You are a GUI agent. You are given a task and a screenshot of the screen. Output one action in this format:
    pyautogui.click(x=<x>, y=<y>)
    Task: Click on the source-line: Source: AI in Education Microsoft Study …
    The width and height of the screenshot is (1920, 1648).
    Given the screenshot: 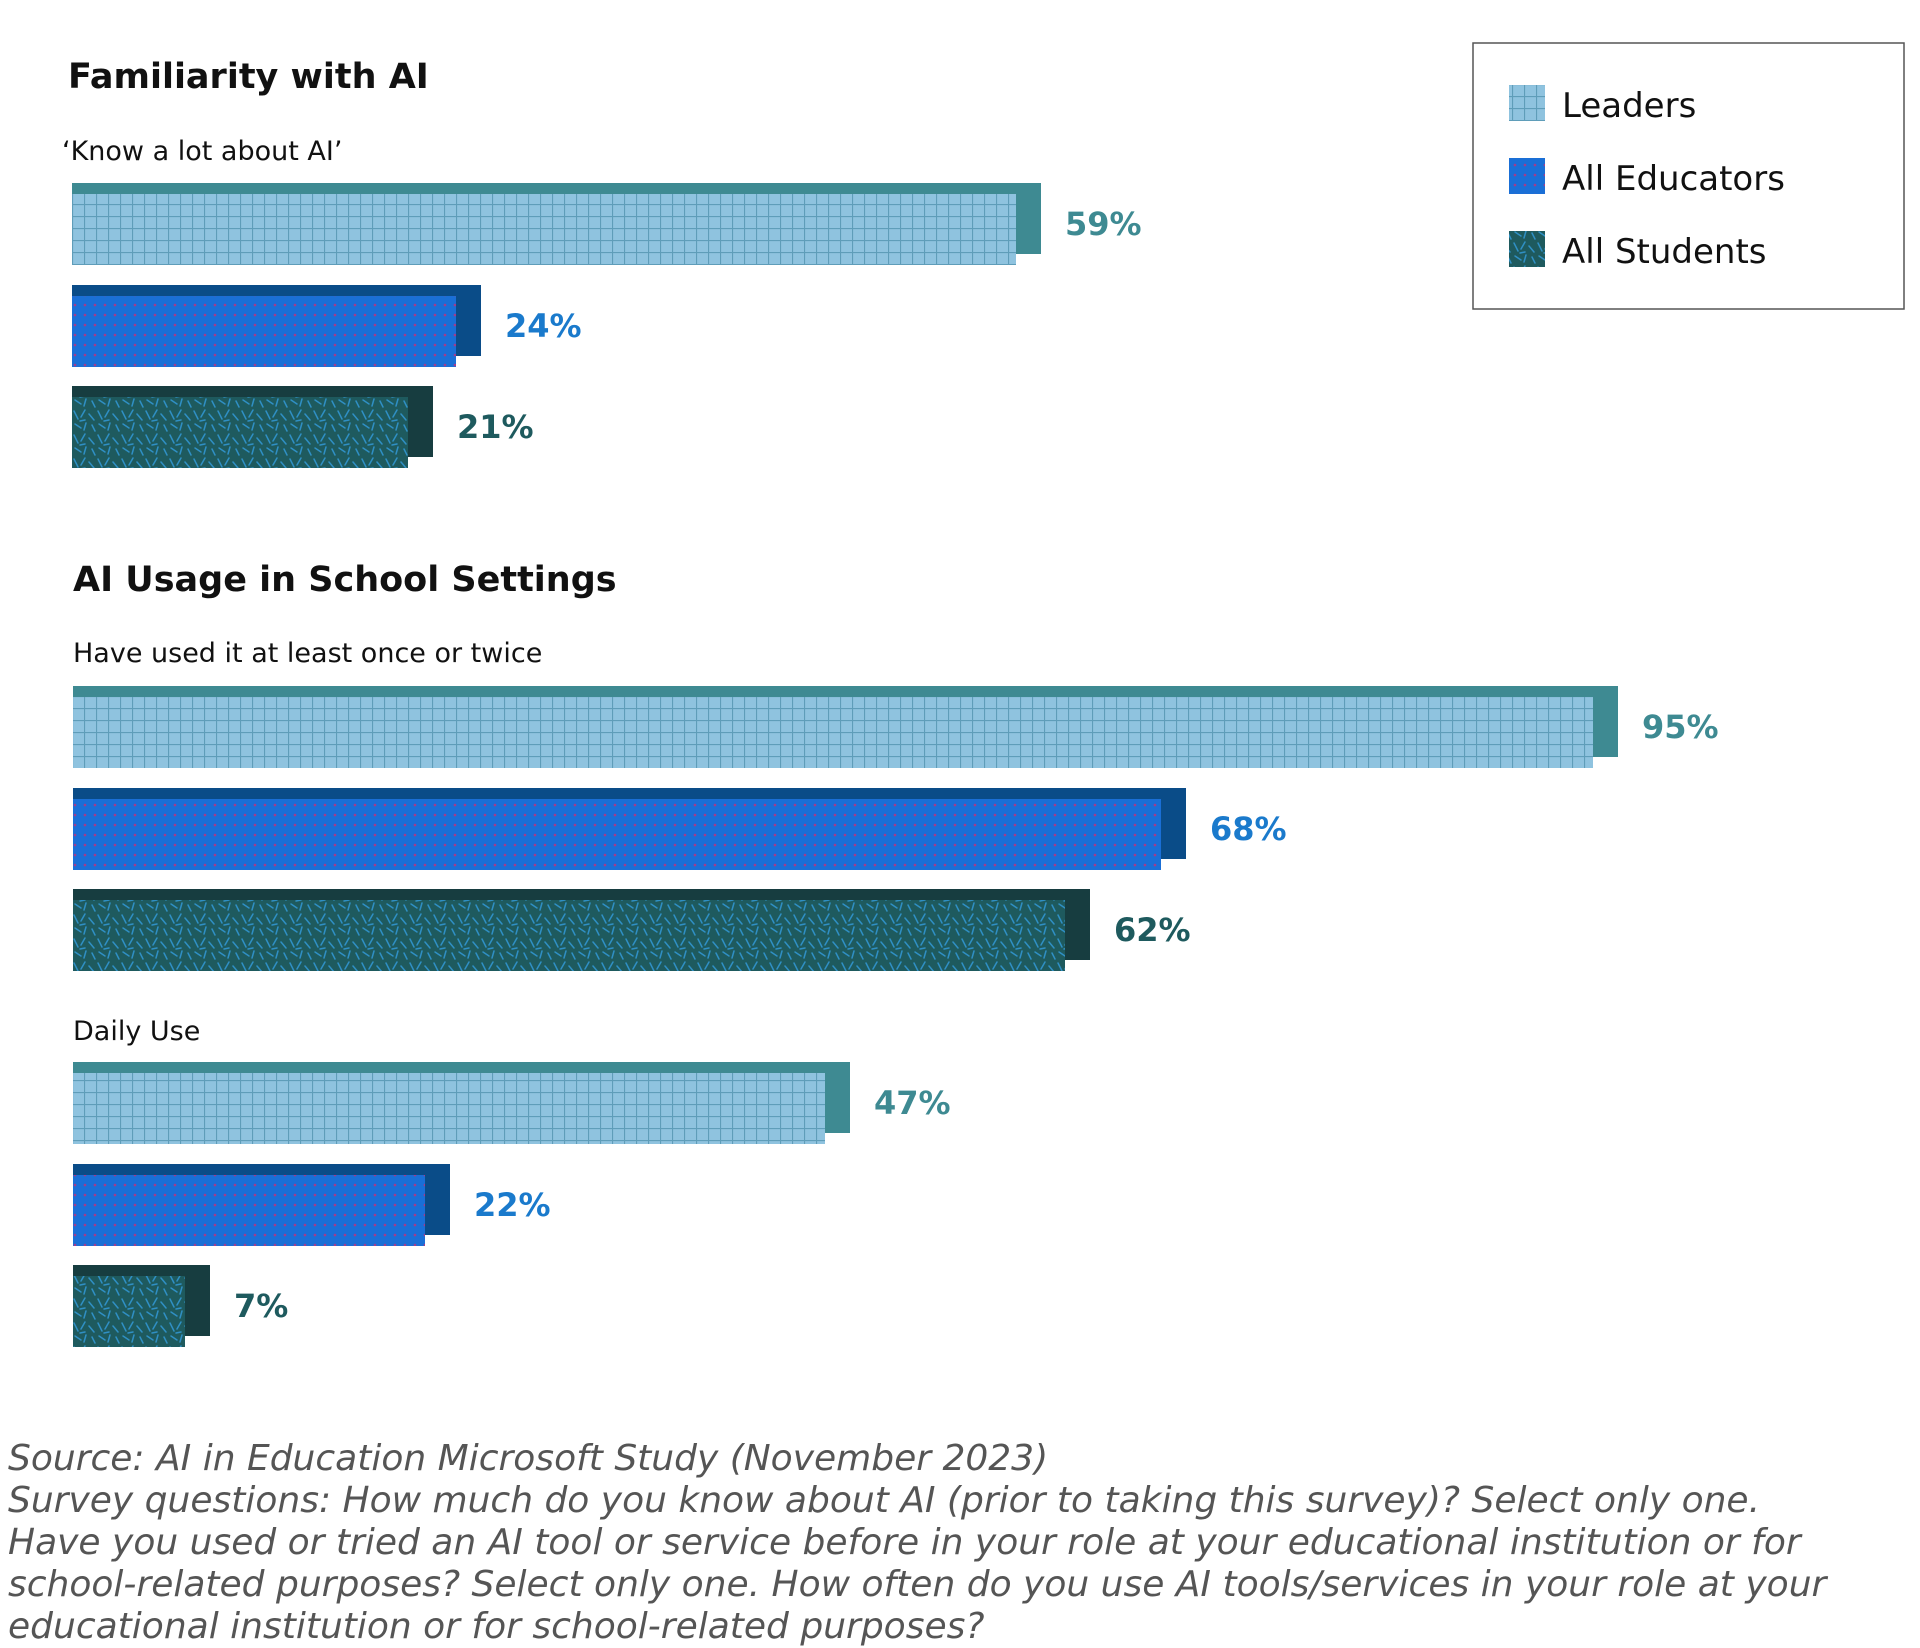 What is the action you would take?
    pyautogui.click(x=528, y=1458)
    